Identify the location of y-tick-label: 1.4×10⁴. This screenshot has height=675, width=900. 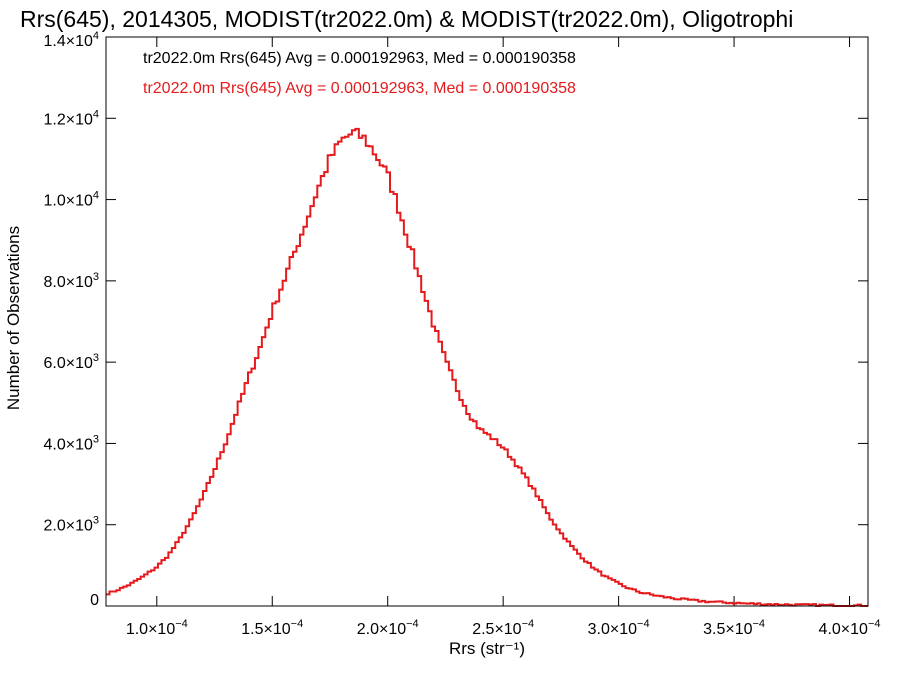
(71, 40).